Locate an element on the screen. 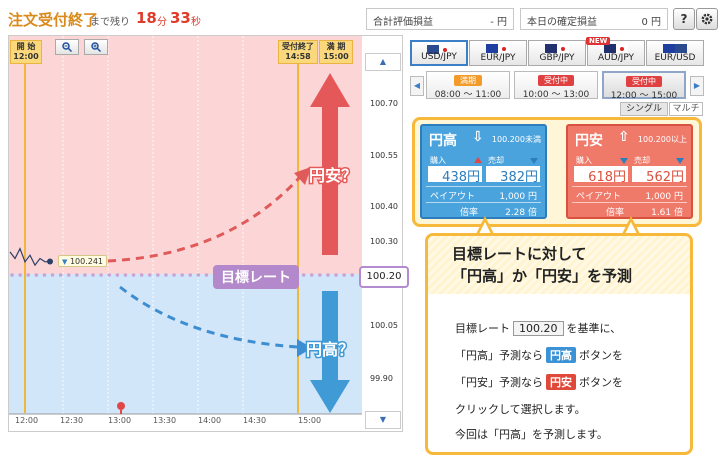  countdown-seconds-unit: 秒 is located at coordinates (196, 22).